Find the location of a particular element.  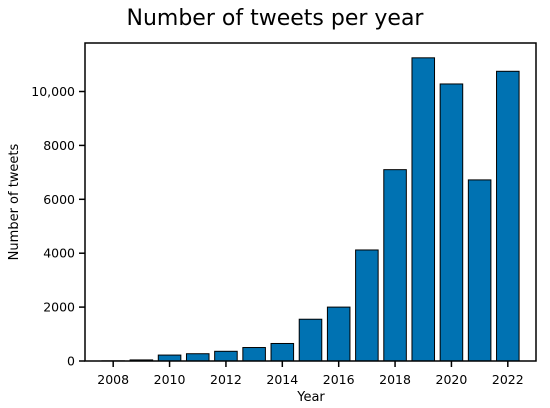

bar-2017 is located at coordinates (367, 305).